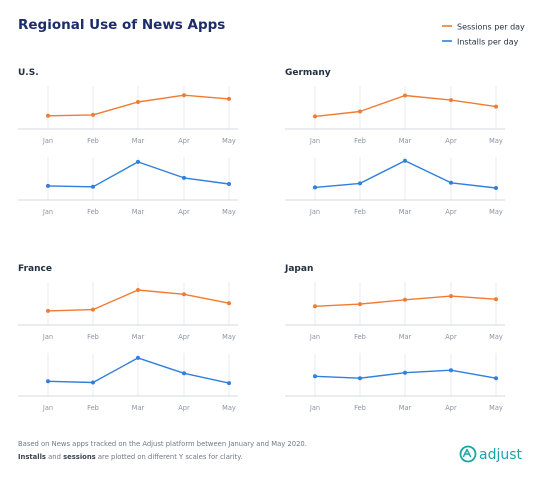  What do you see at coordinates (138, 370) in the screenshot?
I see `installs-line-france` at bounding box center [138, 370].